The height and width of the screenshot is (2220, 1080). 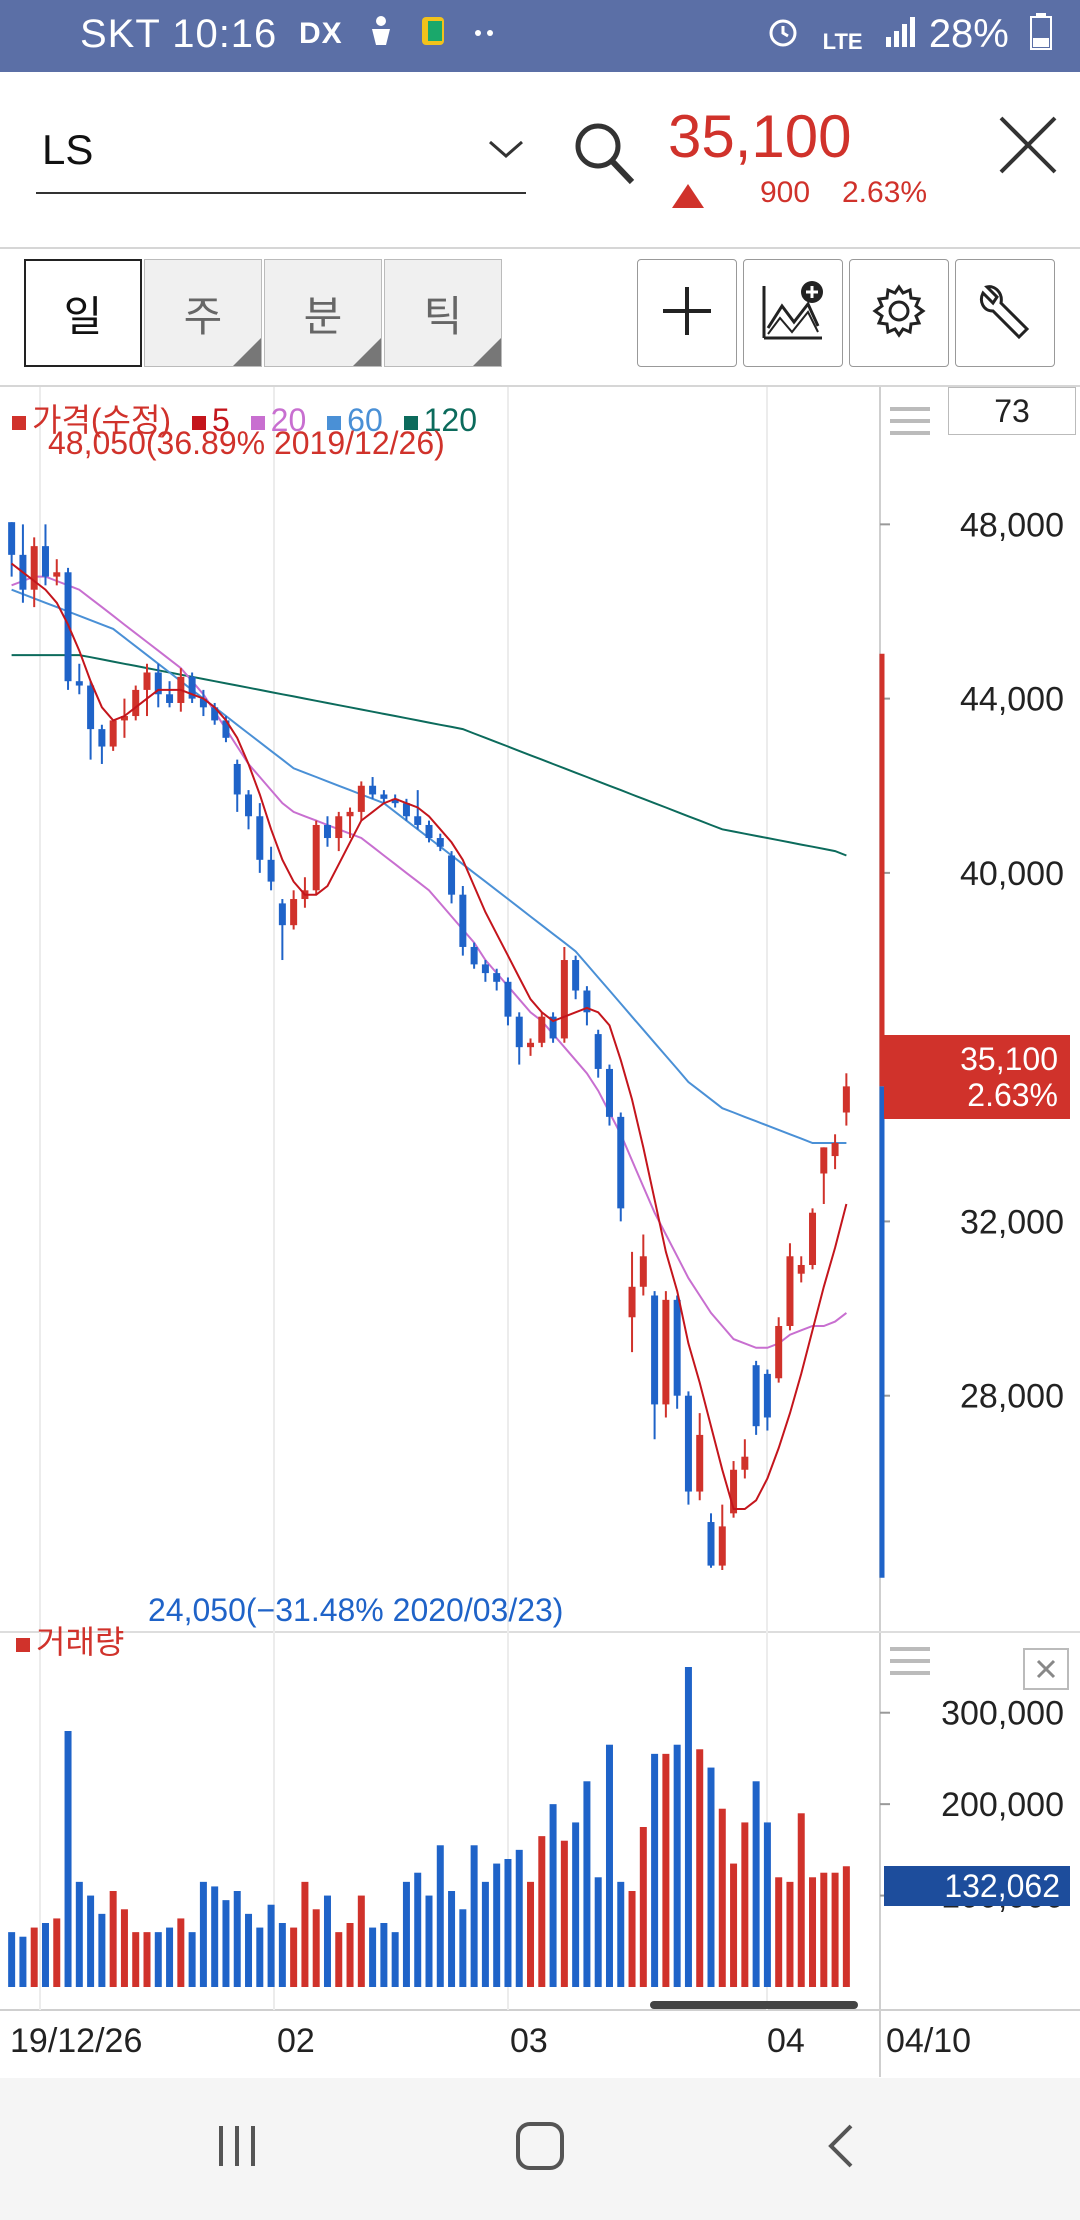 I want to click on x-label: 02, so click(x=296, y=2041).